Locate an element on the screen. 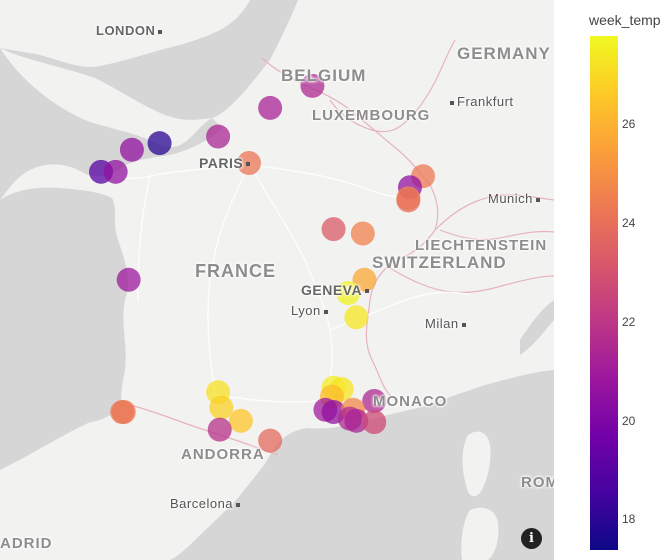  label-liechtenstein: LIECHTENSTEIN is located at coordinates (481, 245).